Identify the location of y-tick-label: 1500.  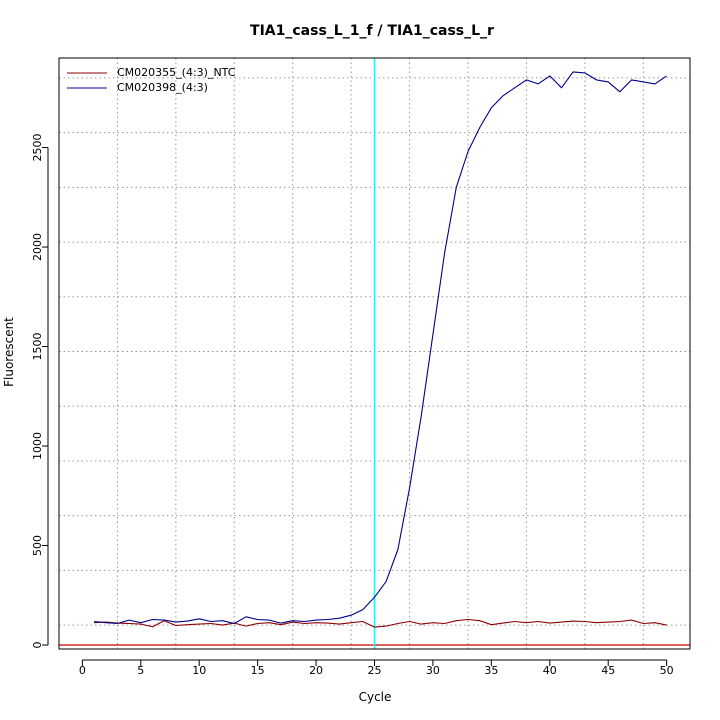
(37, 347).